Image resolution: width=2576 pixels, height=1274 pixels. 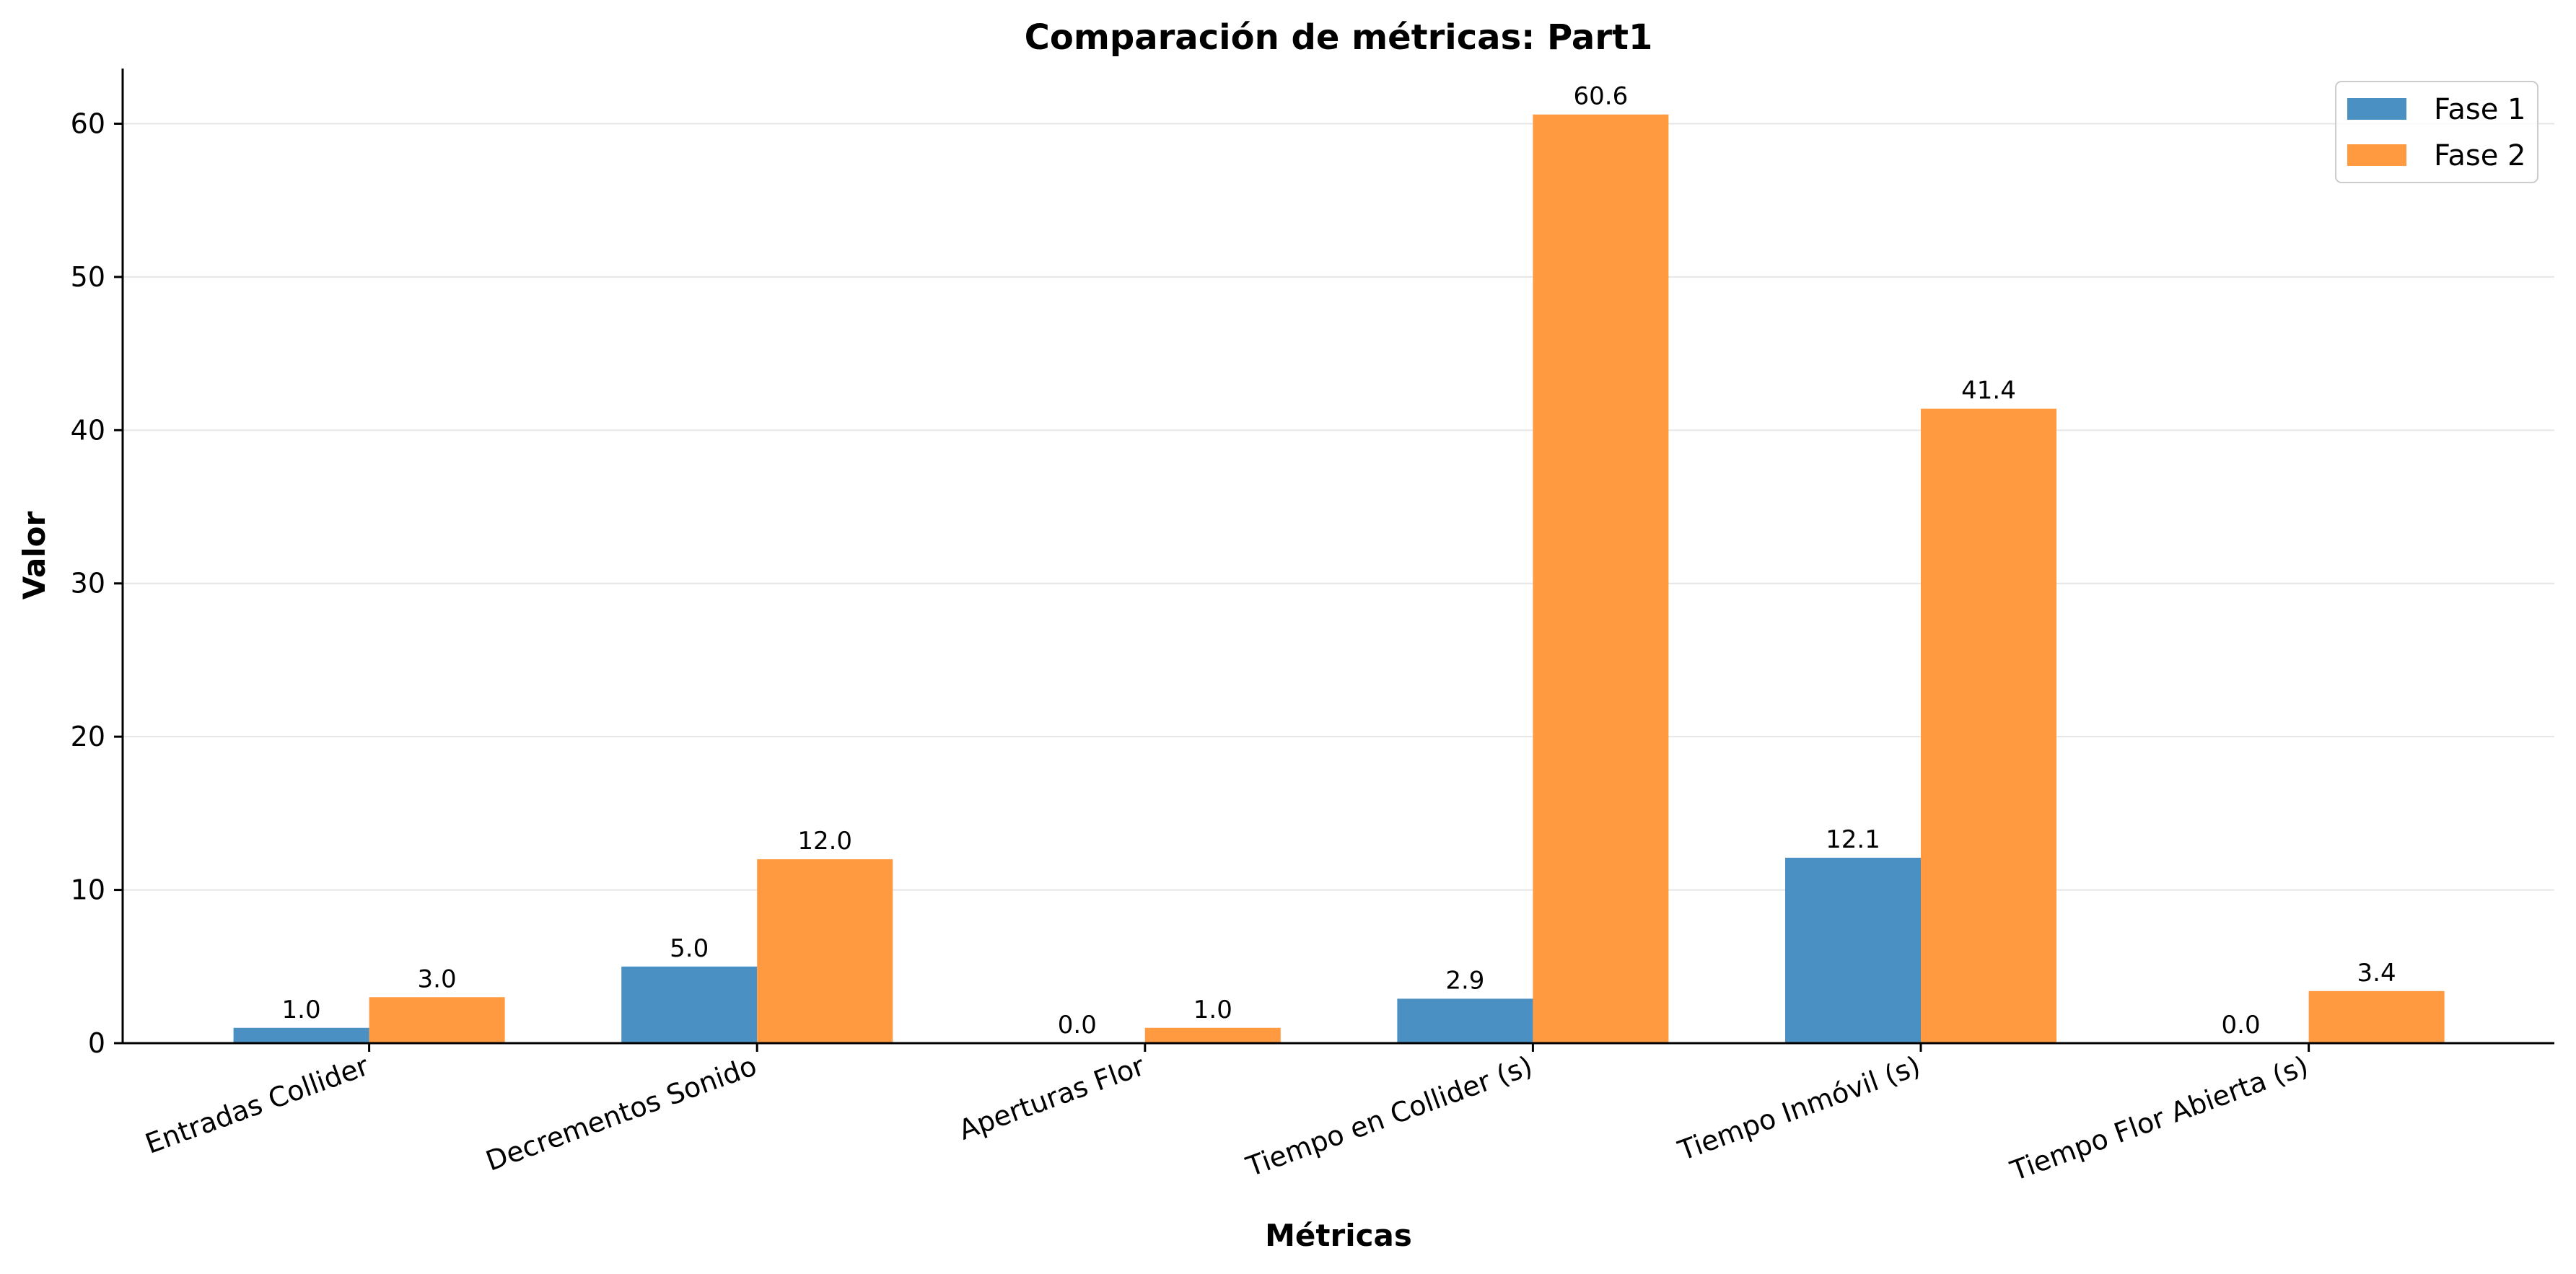 What do you see at coordinates (1799, 1109) in the screenshot?
I see `x-tick-label: Tiempo Inmóvil (s)` at bounding box center [1799, 1109].